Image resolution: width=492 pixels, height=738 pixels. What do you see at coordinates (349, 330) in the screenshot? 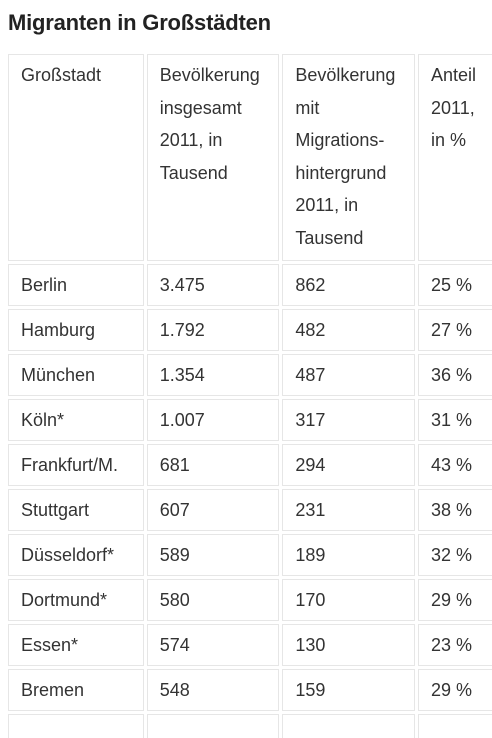
I see `cell-population-migrant: 482` at bounding box center [349, 330].